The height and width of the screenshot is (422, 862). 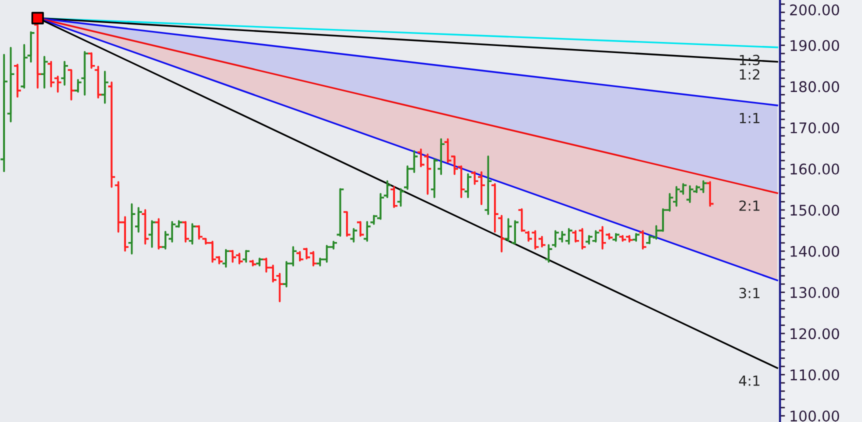 I want to click on y-tick-label: 180.00, so click(x=815, y=86).